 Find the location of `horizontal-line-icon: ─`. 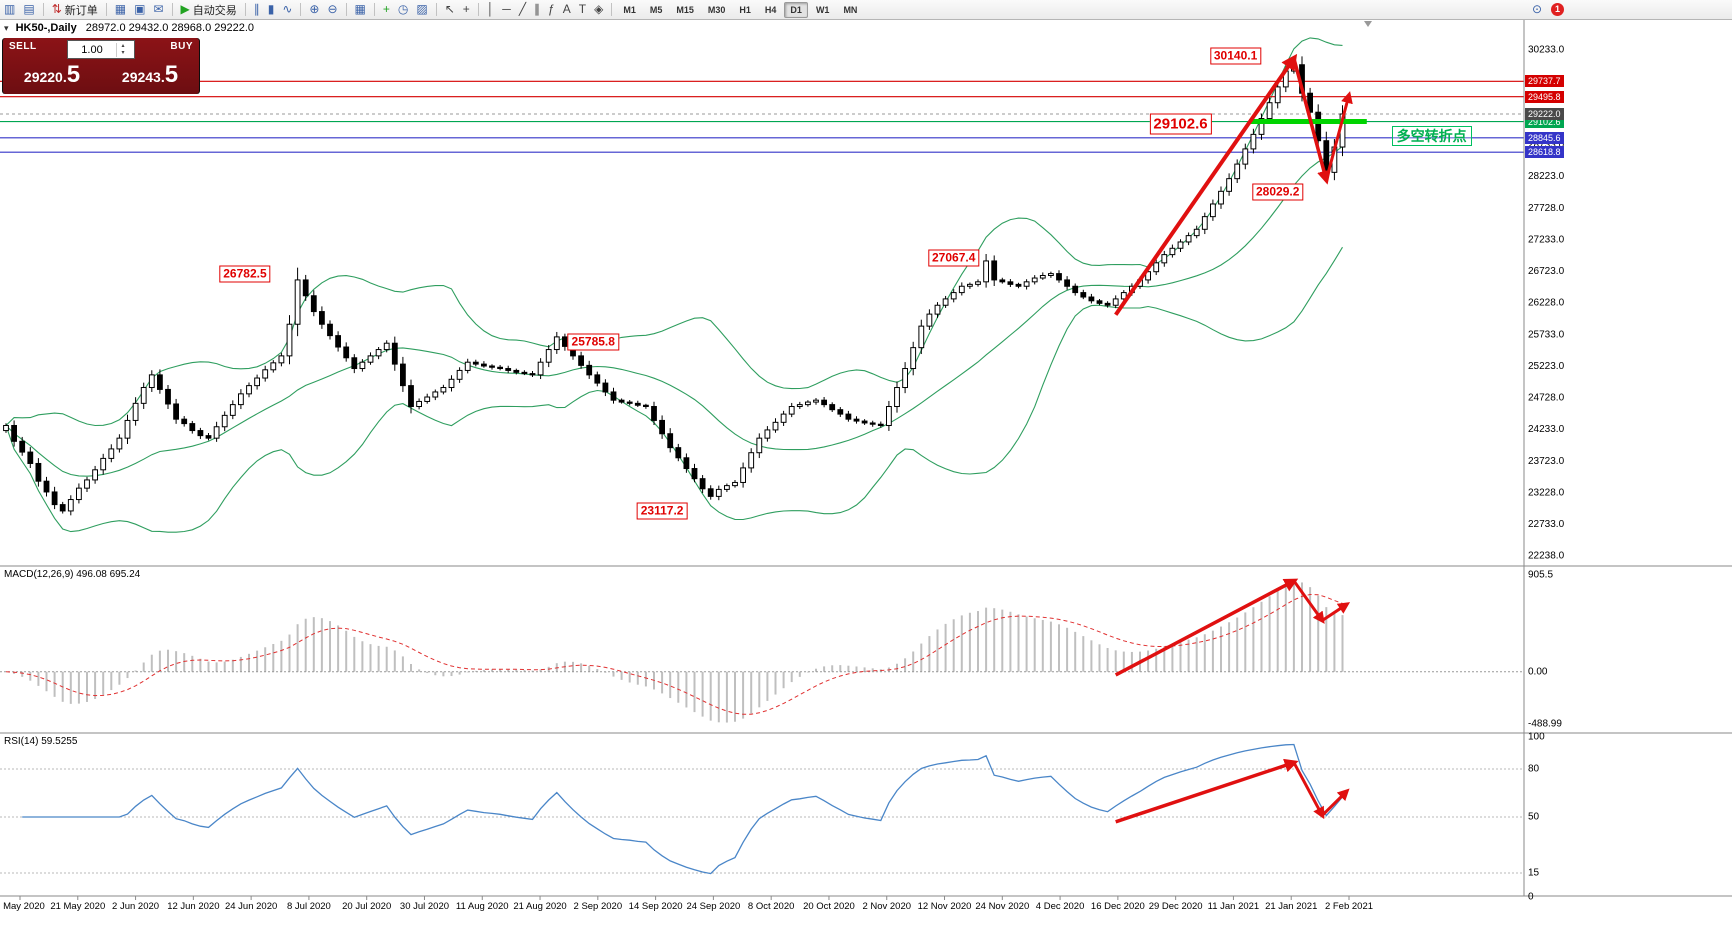

horizontal-line-icon: ─ is located at coordinates (506, 9).